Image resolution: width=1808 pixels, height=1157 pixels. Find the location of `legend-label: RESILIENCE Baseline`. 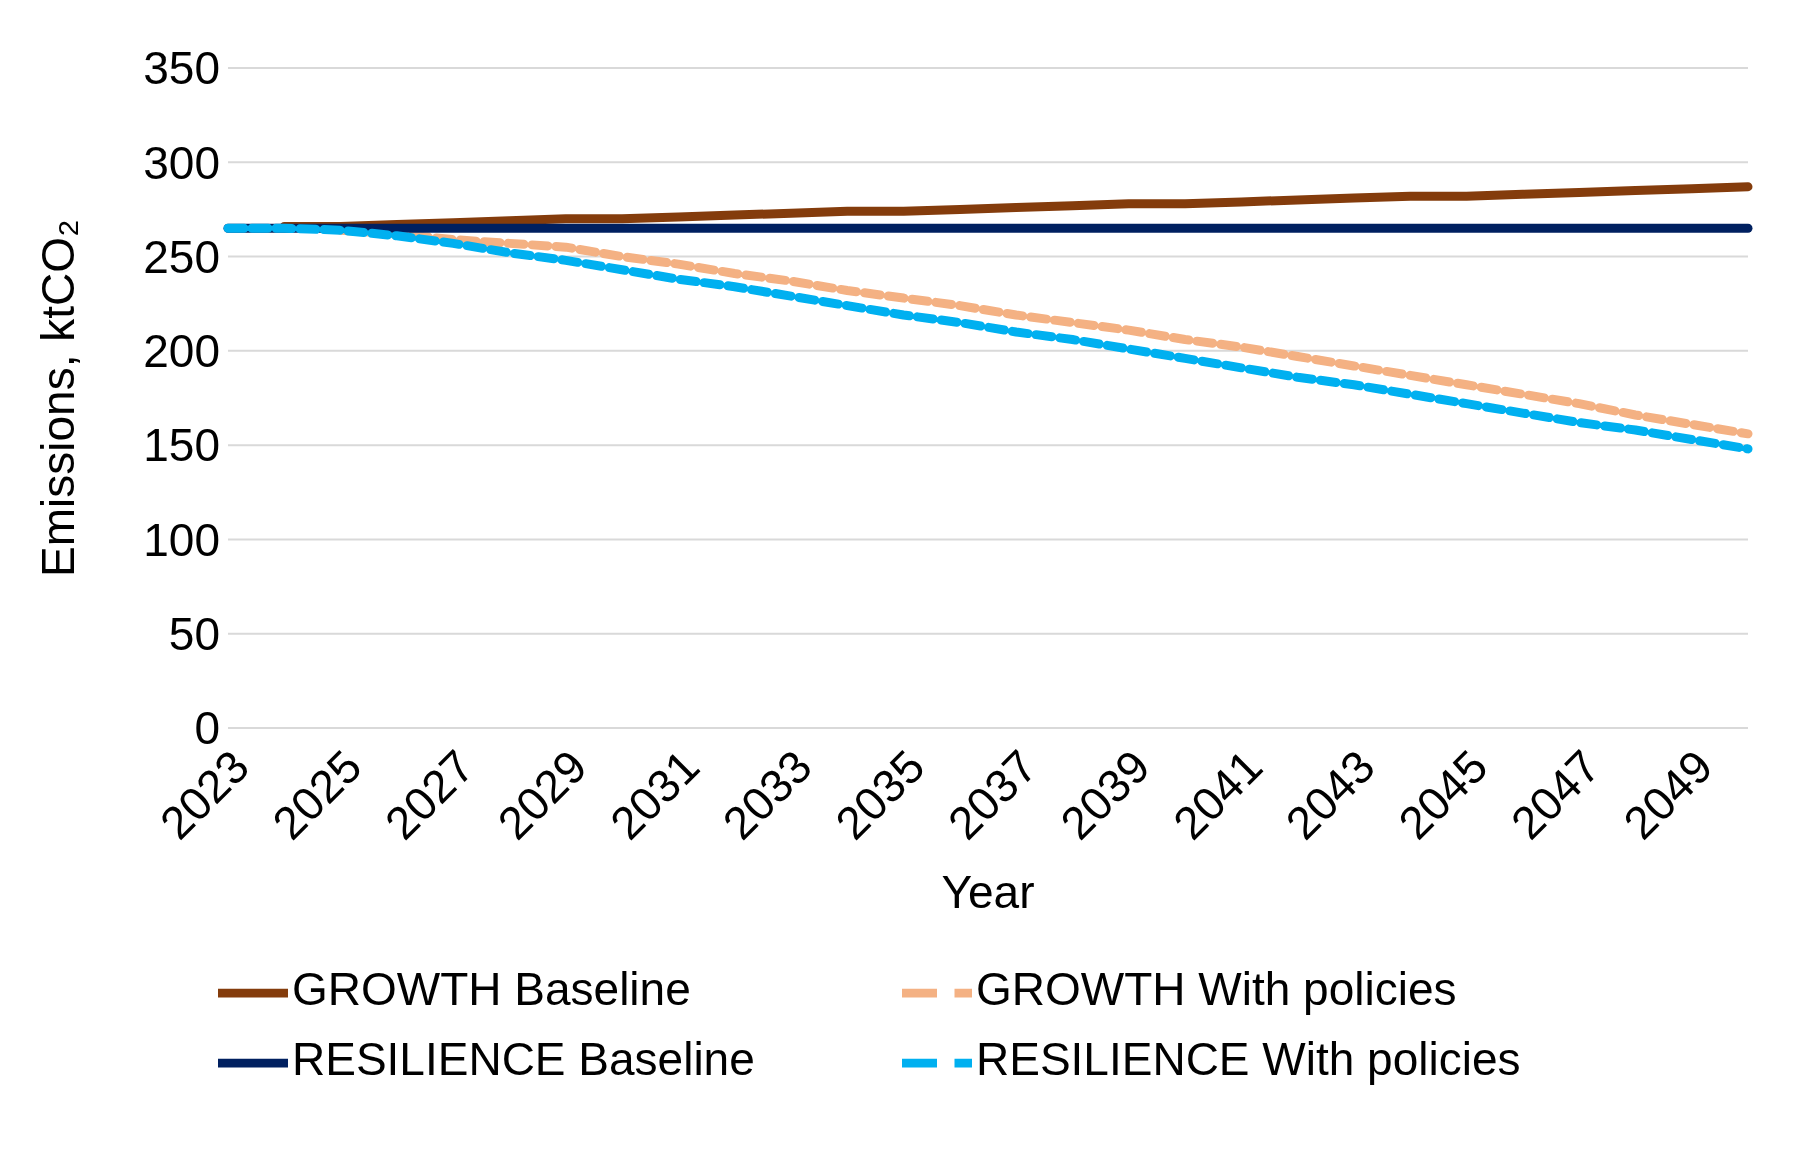

legend-label: RESILIENCE Baseline is located at coordinates (524, 1060).